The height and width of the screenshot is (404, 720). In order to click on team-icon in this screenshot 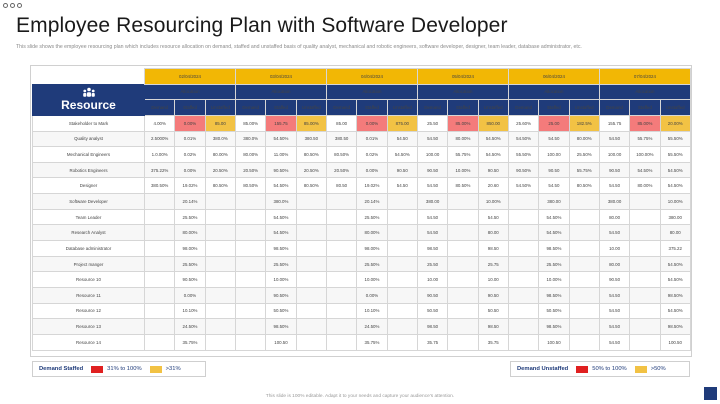, I will do `click(88, 92)`.